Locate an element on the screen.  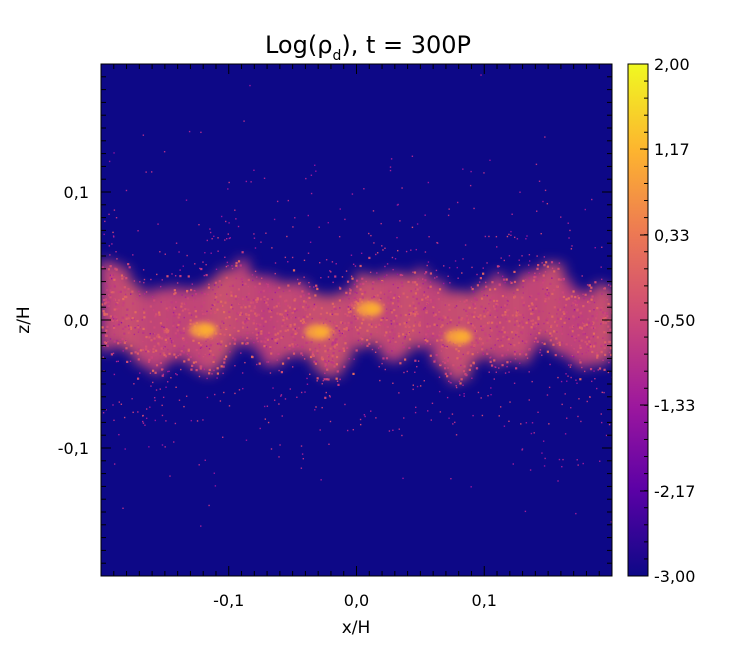
colorbar-tick-label: -3,00 is located at coordinates (674, 576).